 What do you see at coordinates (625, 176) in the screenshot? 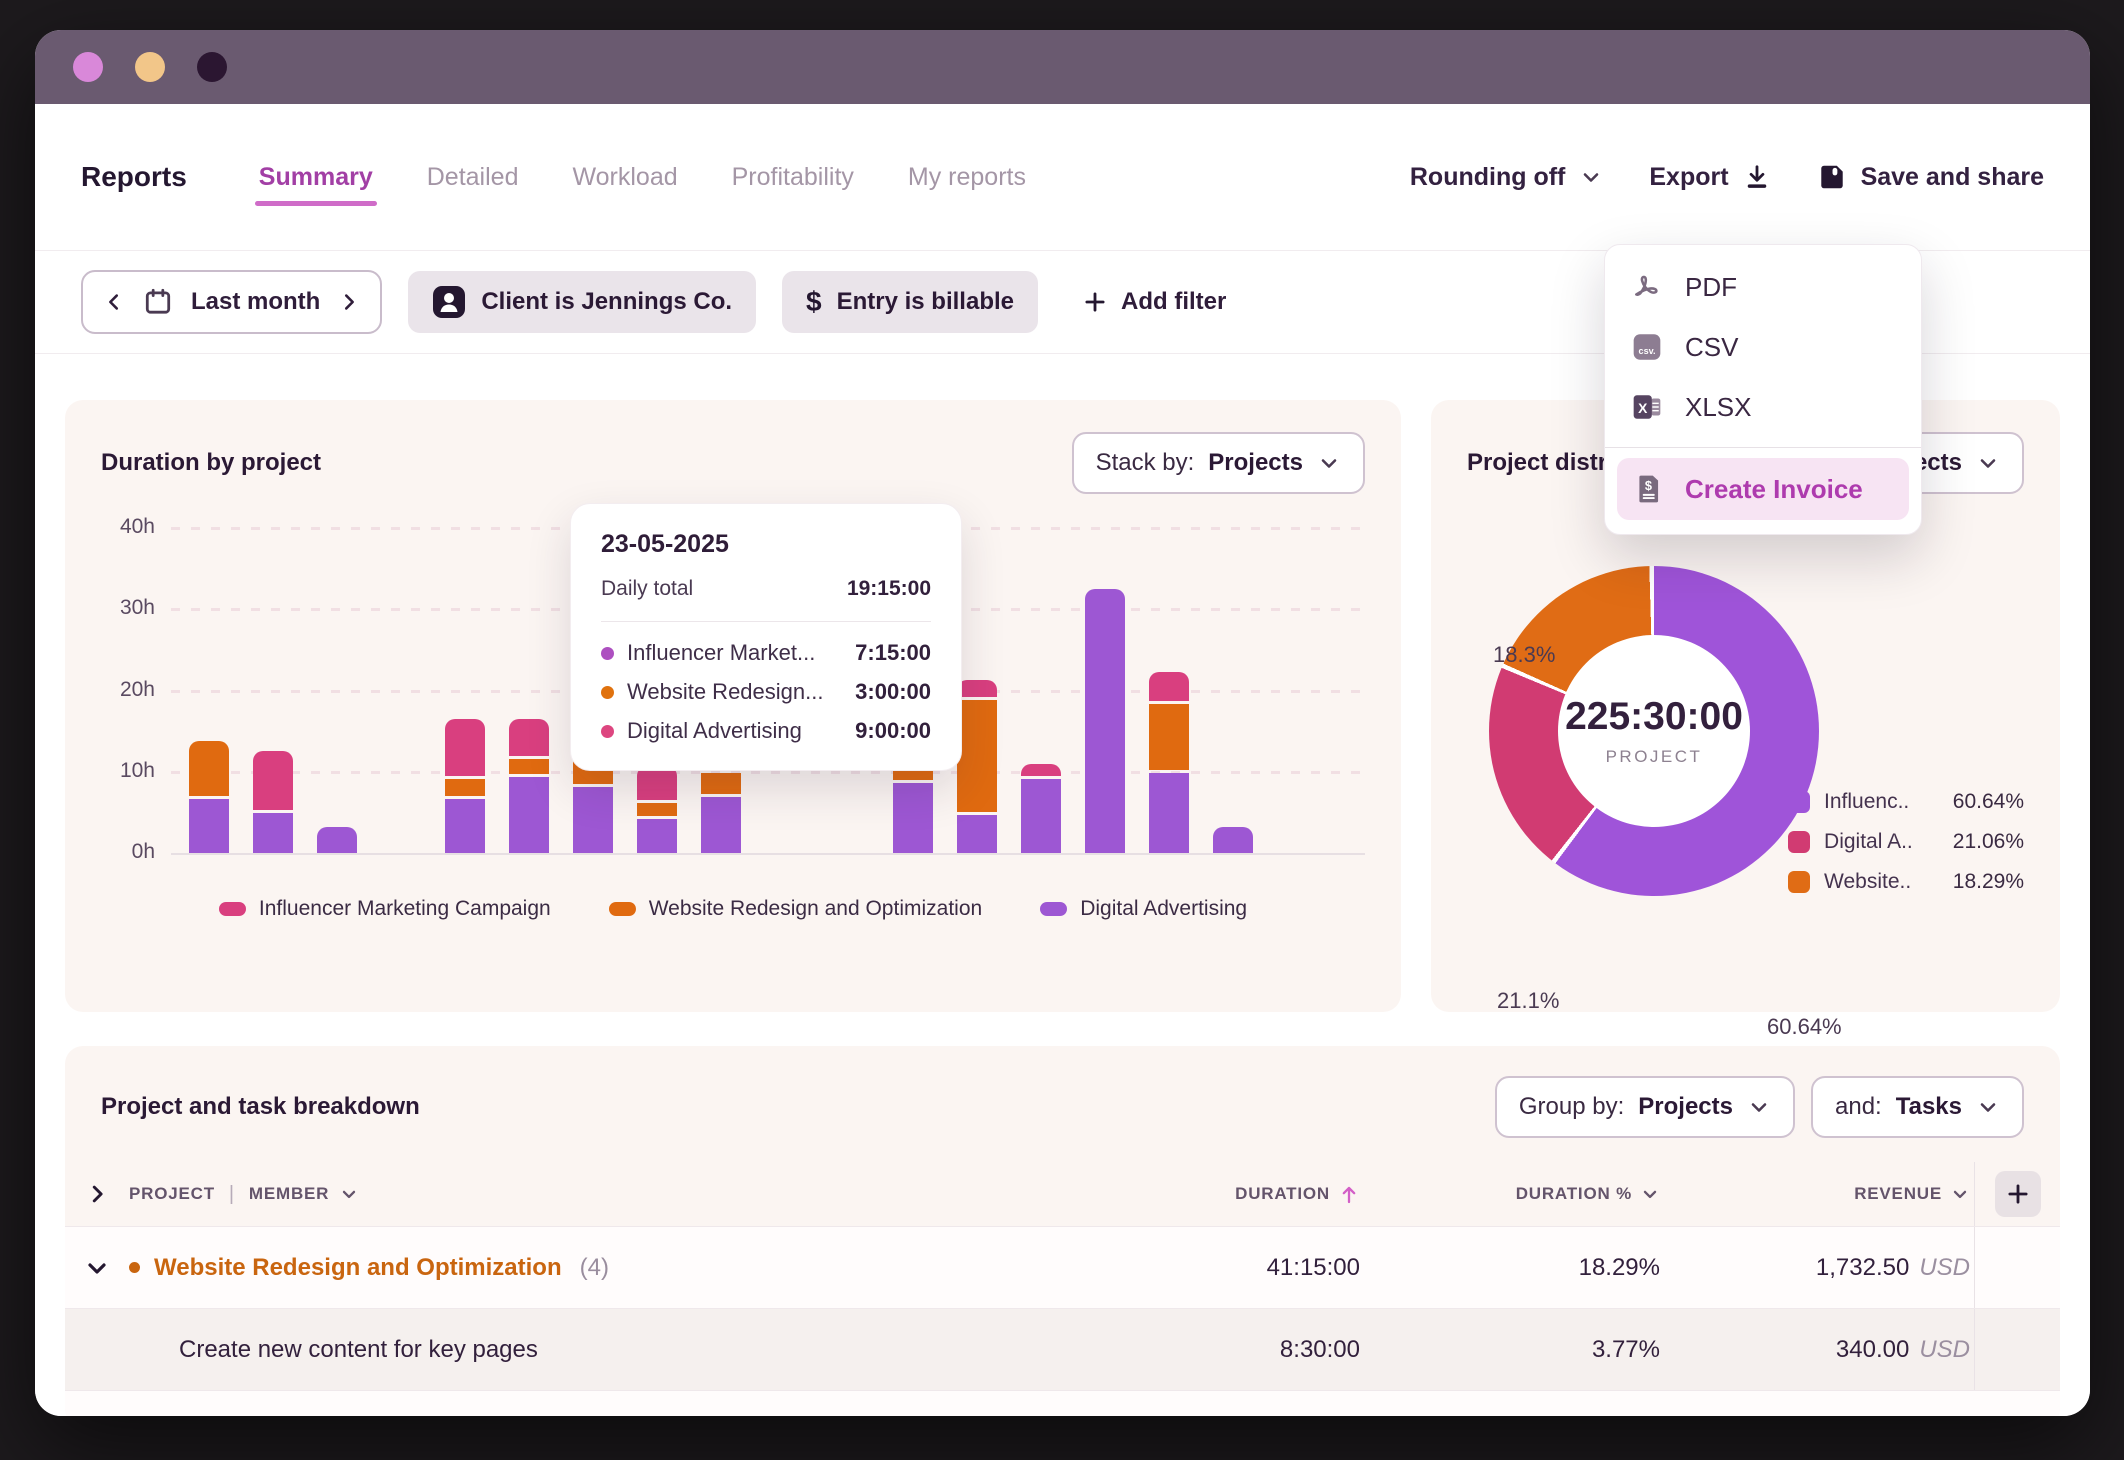
I see `tab-workload: Workload` at bounding box center [625, 176].